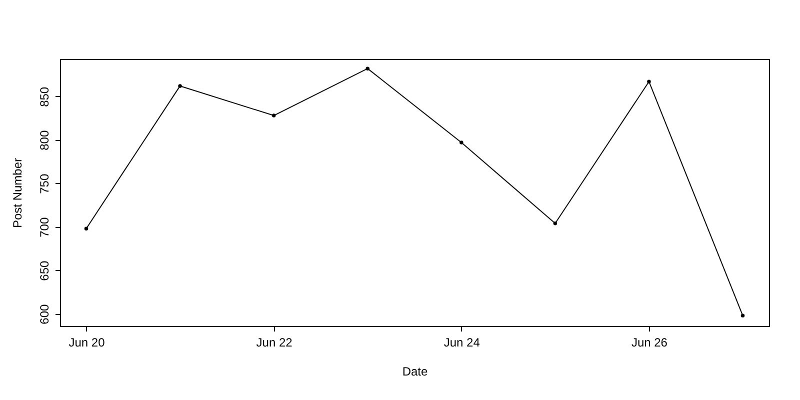 The width and height of the screenshot is (800, 400). What do you see at coordinates (649, 343) in the screenshot?
I see `x-tick-label: Jun 26` at bounding box center [649, 343].